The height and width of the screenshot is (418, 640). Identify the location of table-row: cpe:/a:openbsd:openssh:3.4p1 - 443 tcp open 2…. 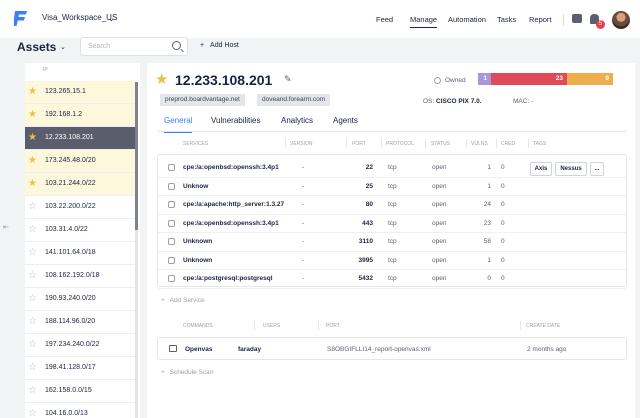
(392, 224).